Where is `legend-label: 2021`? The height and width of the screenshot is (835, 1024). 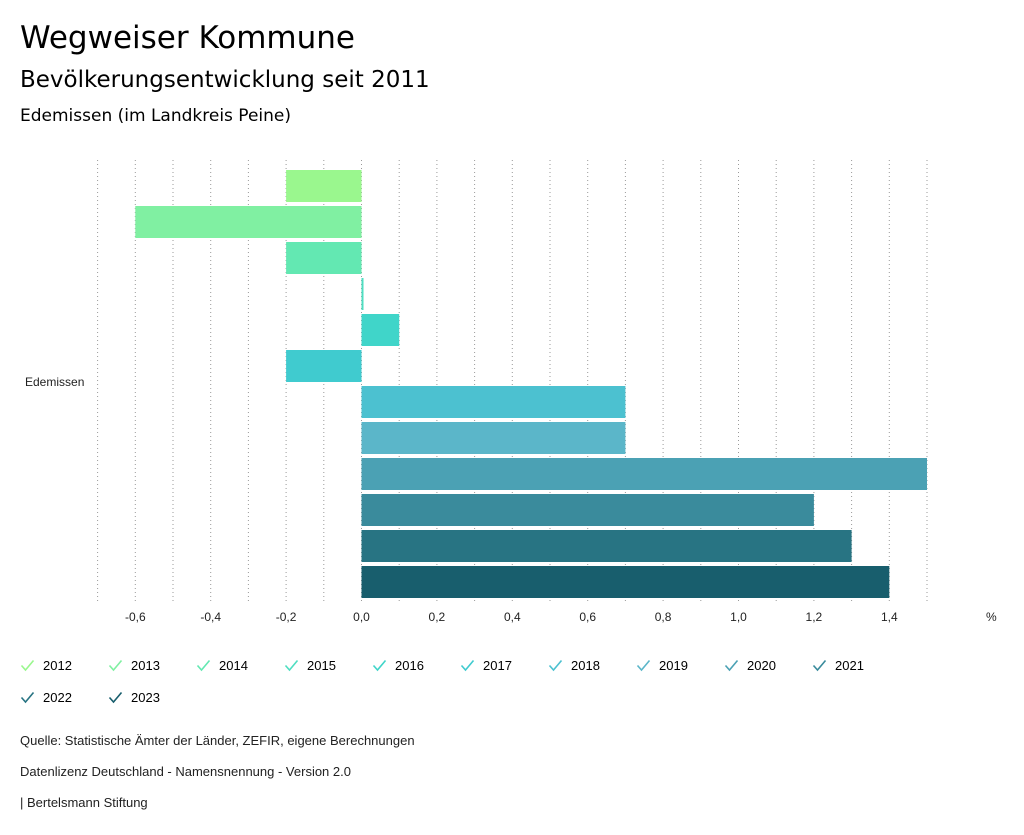
legend-label: 2021 is located at coordinates (849, 665).